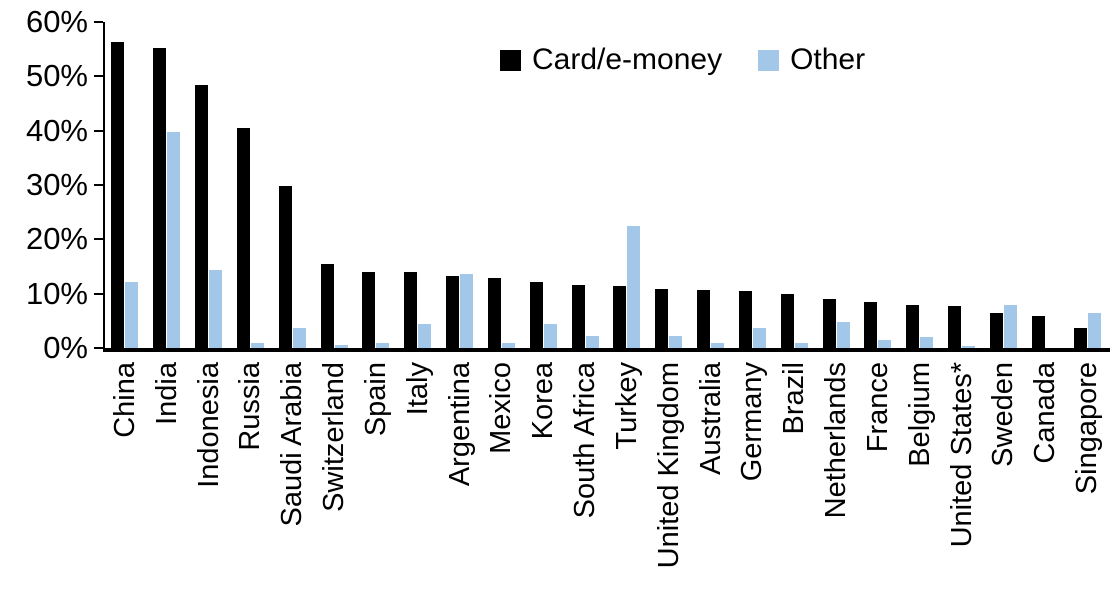 The image size is (1112, 594). What do you see at coordinates (56, 130) in the screenshot?
I see `y-axis-tick-label: 40%` at bounding box center [56, 130].